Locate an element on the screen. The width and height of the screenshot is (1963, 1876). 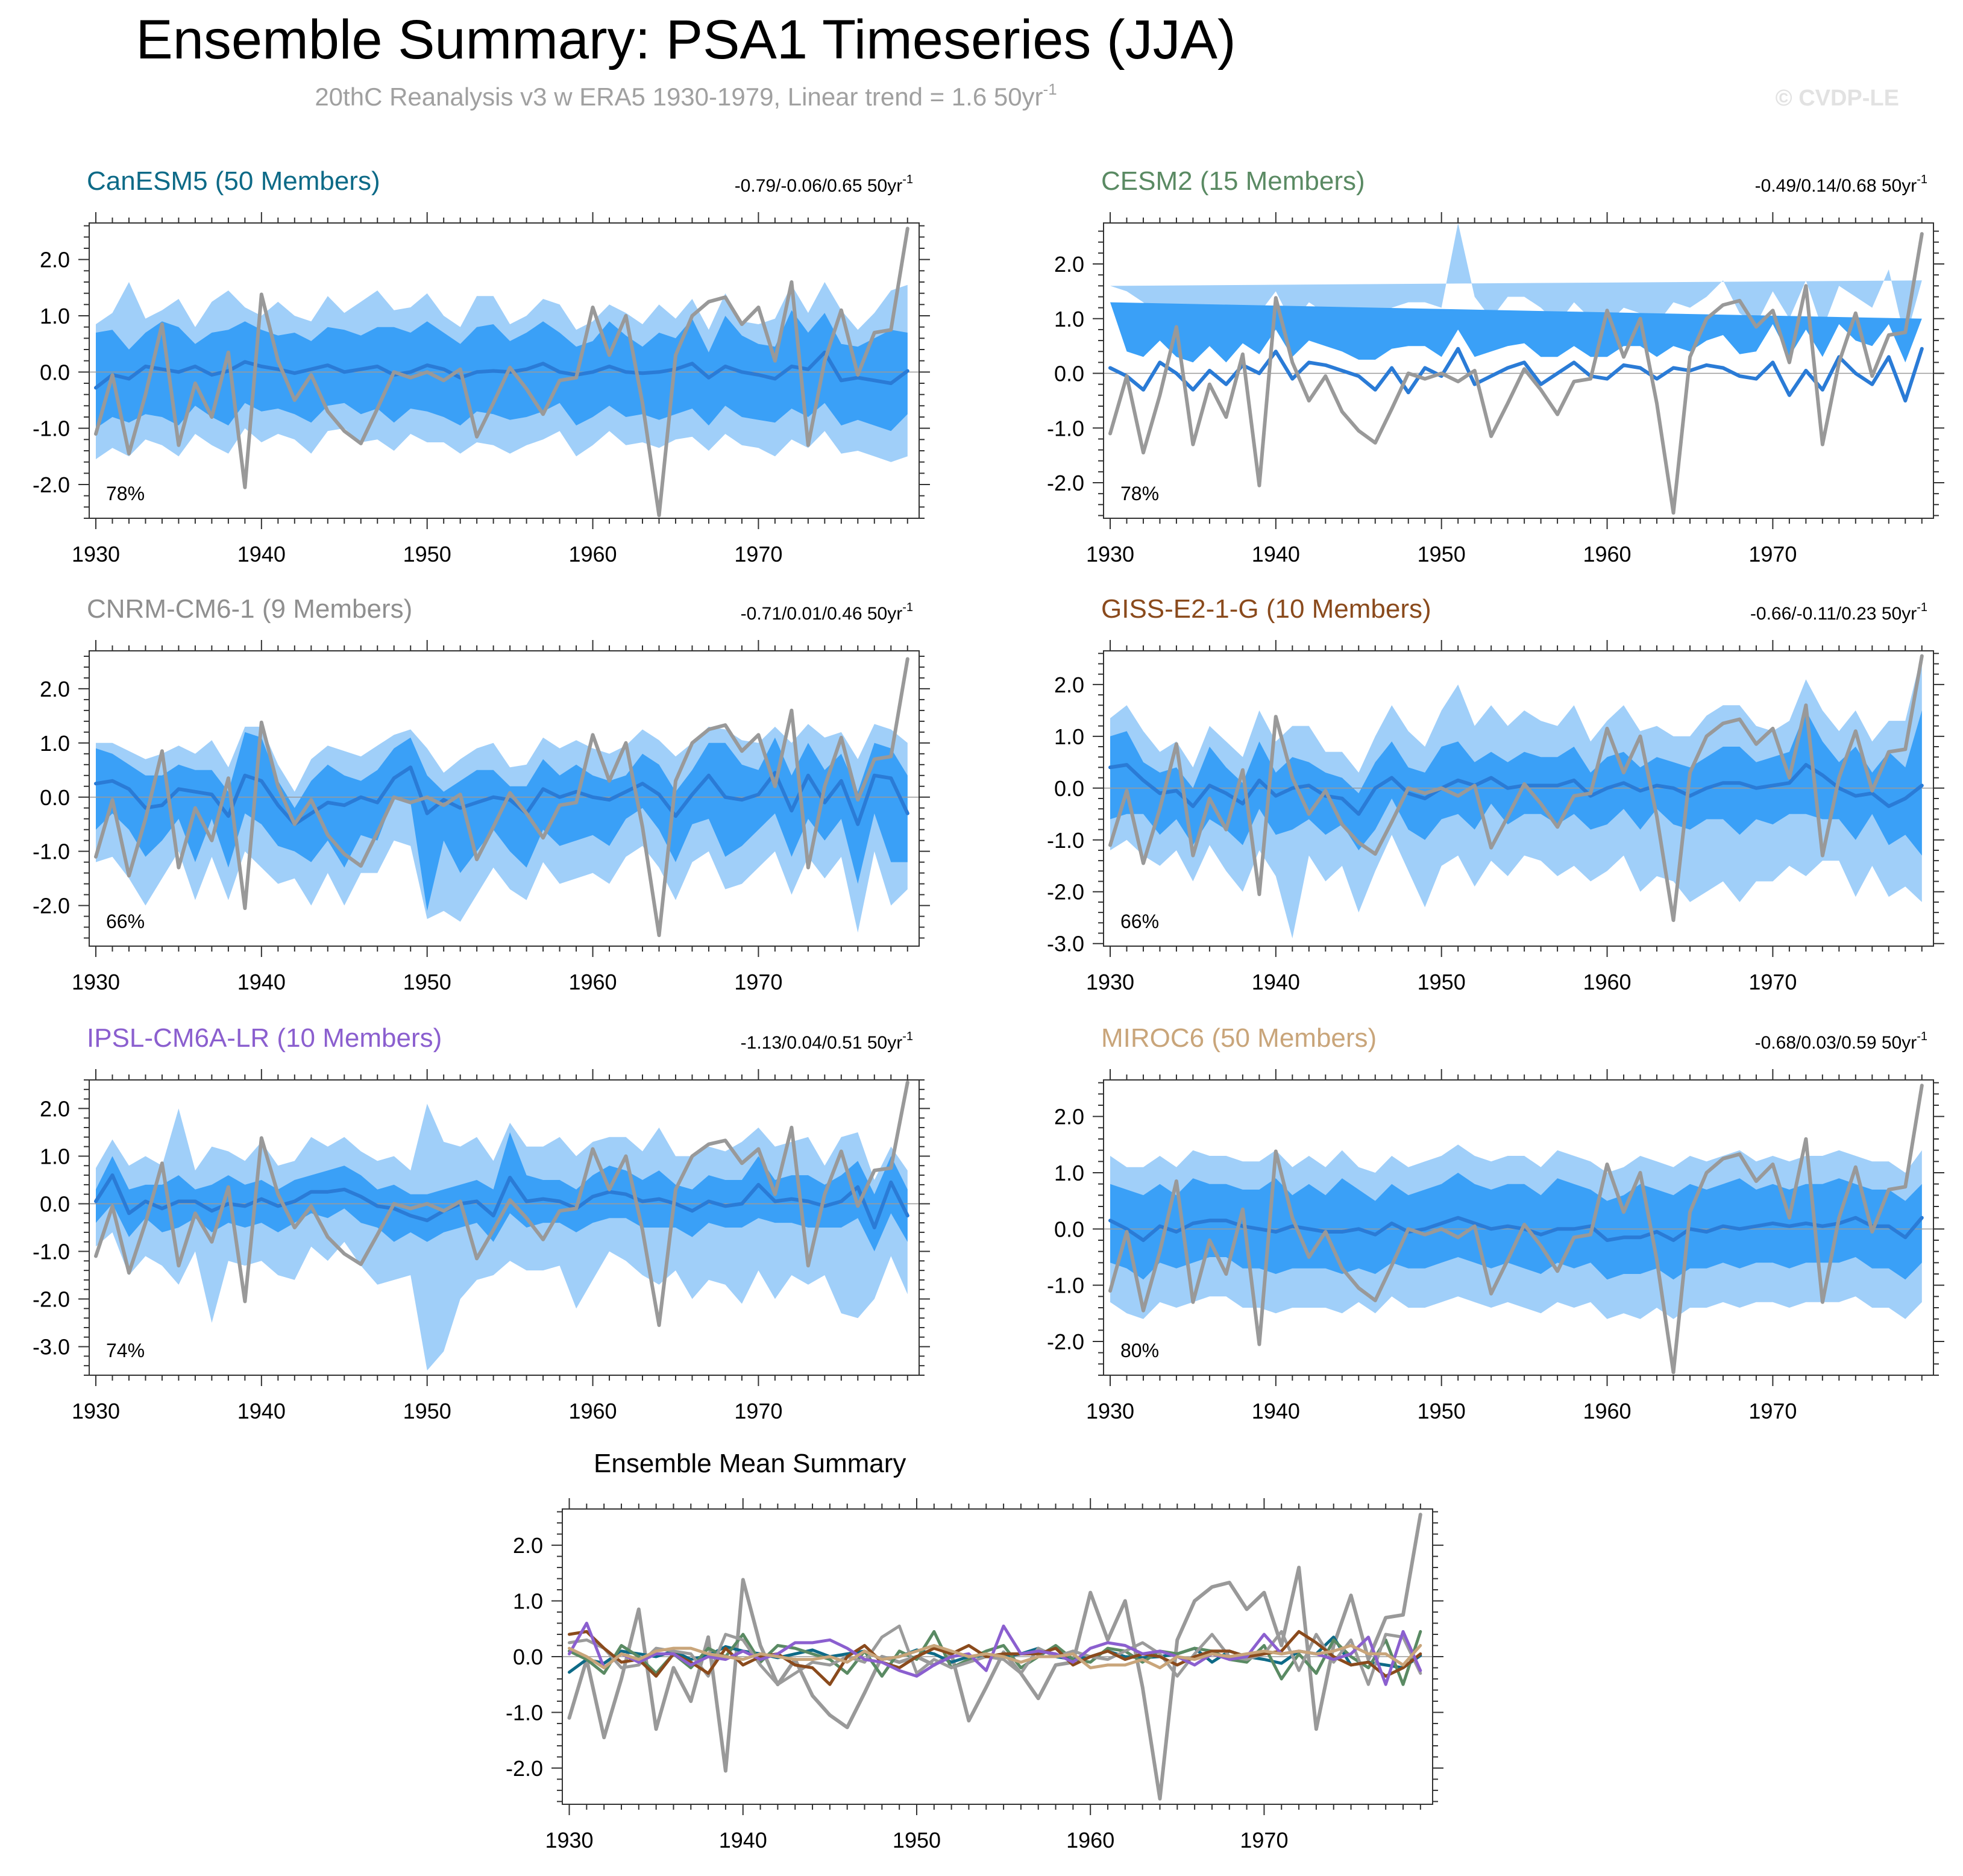
credit-watermark: © CVDP-LE is located at coordinates (1837, 98).